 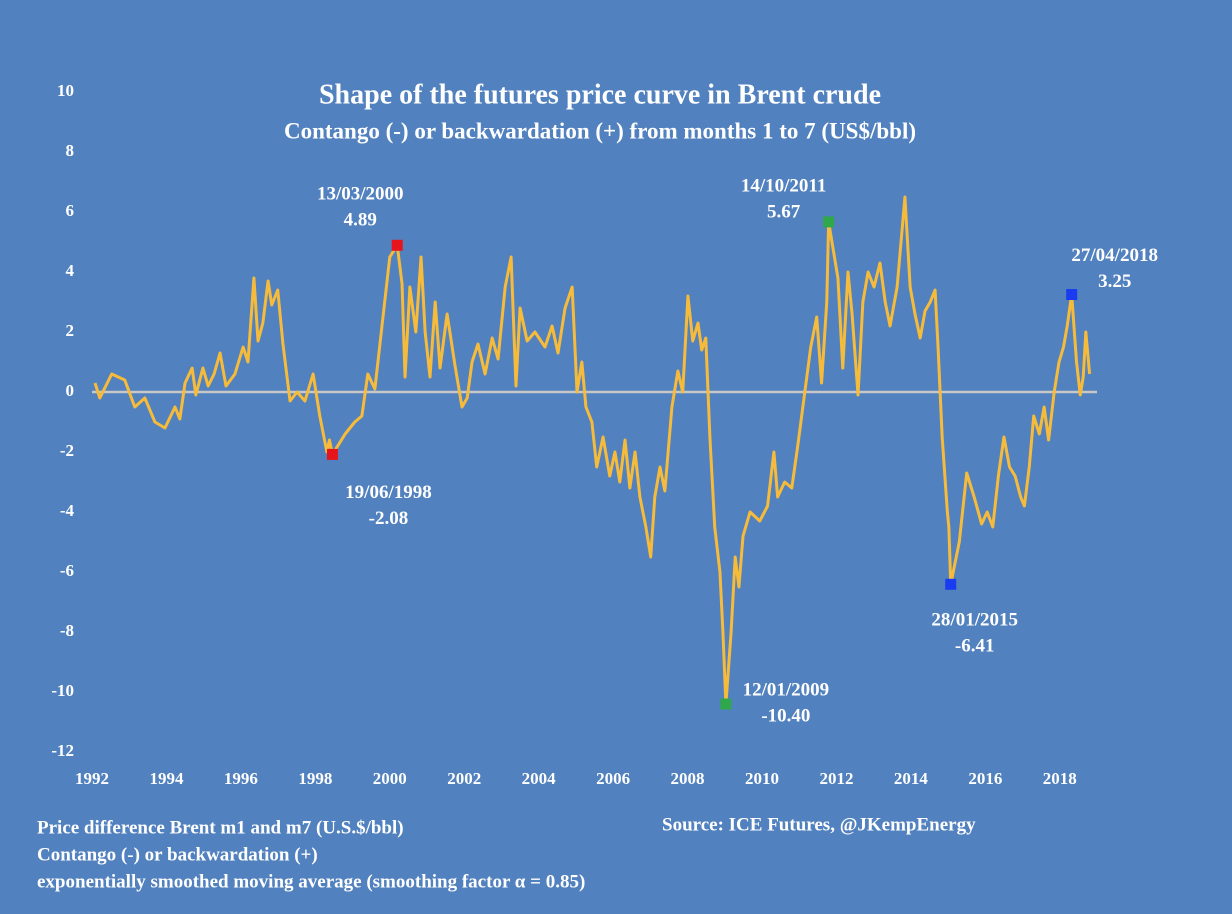 I want to click on y-tick-label: 4, so click(x=70, y=270).